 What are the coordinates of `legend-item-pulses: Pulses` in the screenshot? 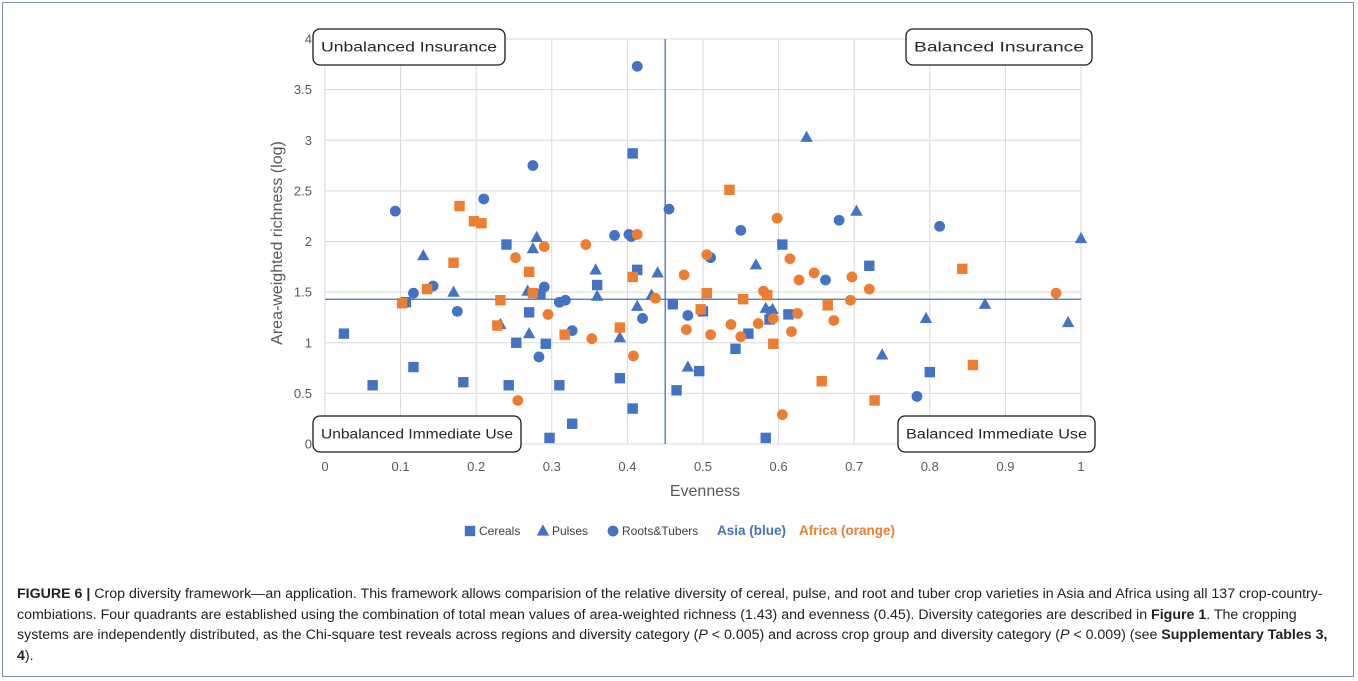 It's located at (562, 531).